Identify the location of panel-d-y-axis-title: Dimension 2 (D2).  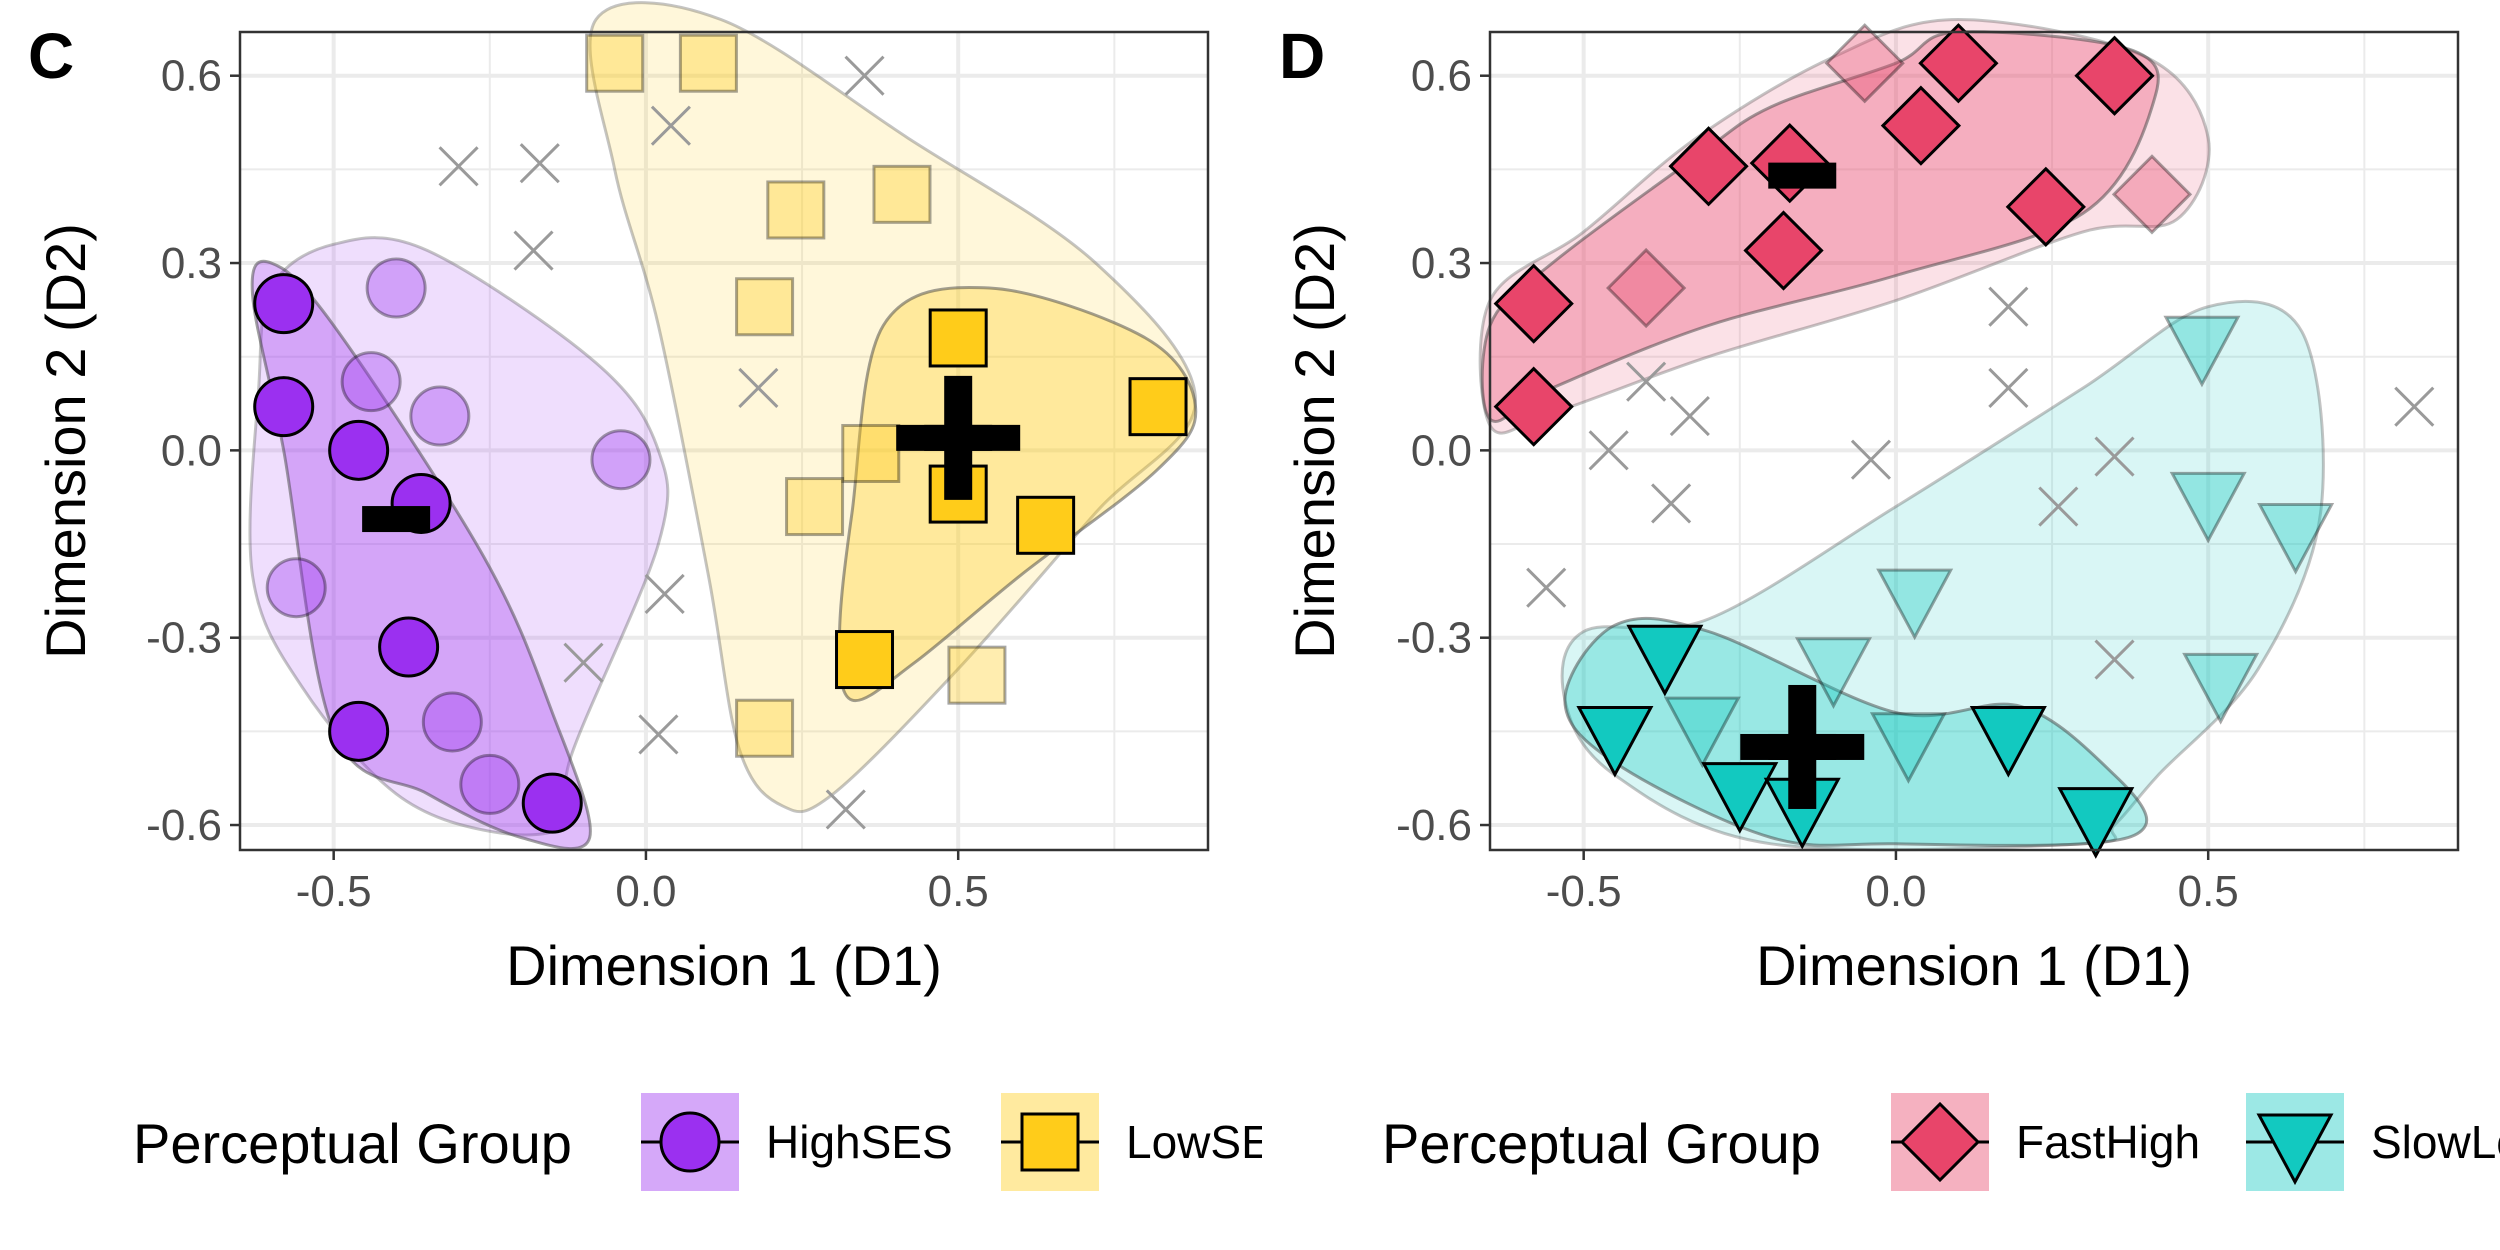
(1314, 441).